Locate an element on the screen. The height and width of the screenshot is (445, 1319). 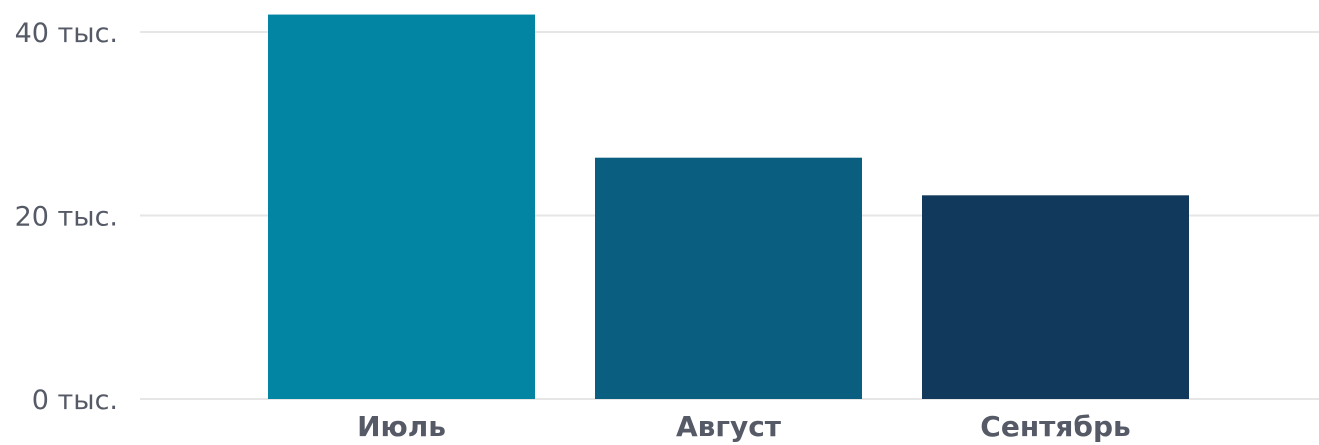
x-axis-labels: Июль Август Сентябрь is located at coordinates (744, 426).